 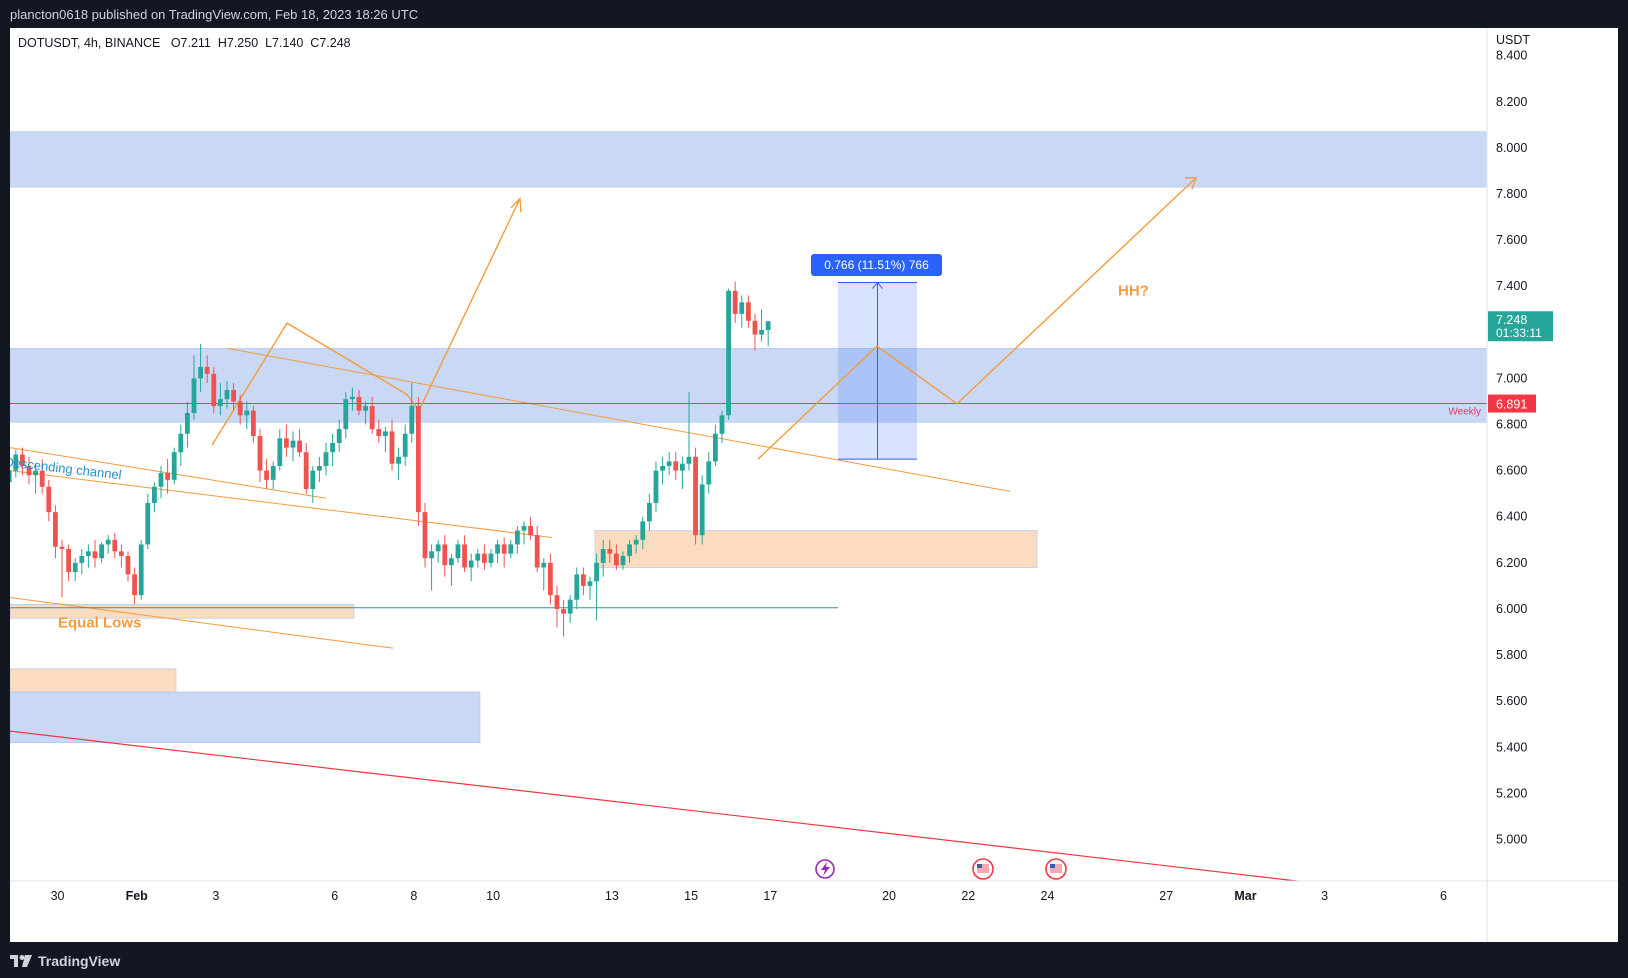 What do you see at coordinates (1511, 102) in the screenshot?
I see `price-tick-label: 8.200` at bounding box center [1511, 102].